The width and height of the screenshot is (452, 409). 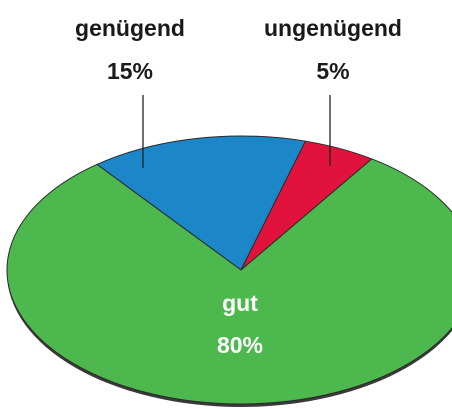 What do you see at coordinates (130, 28) in the screenshot?
I see `slice-label: genügend` at bounding box center [130, 28].